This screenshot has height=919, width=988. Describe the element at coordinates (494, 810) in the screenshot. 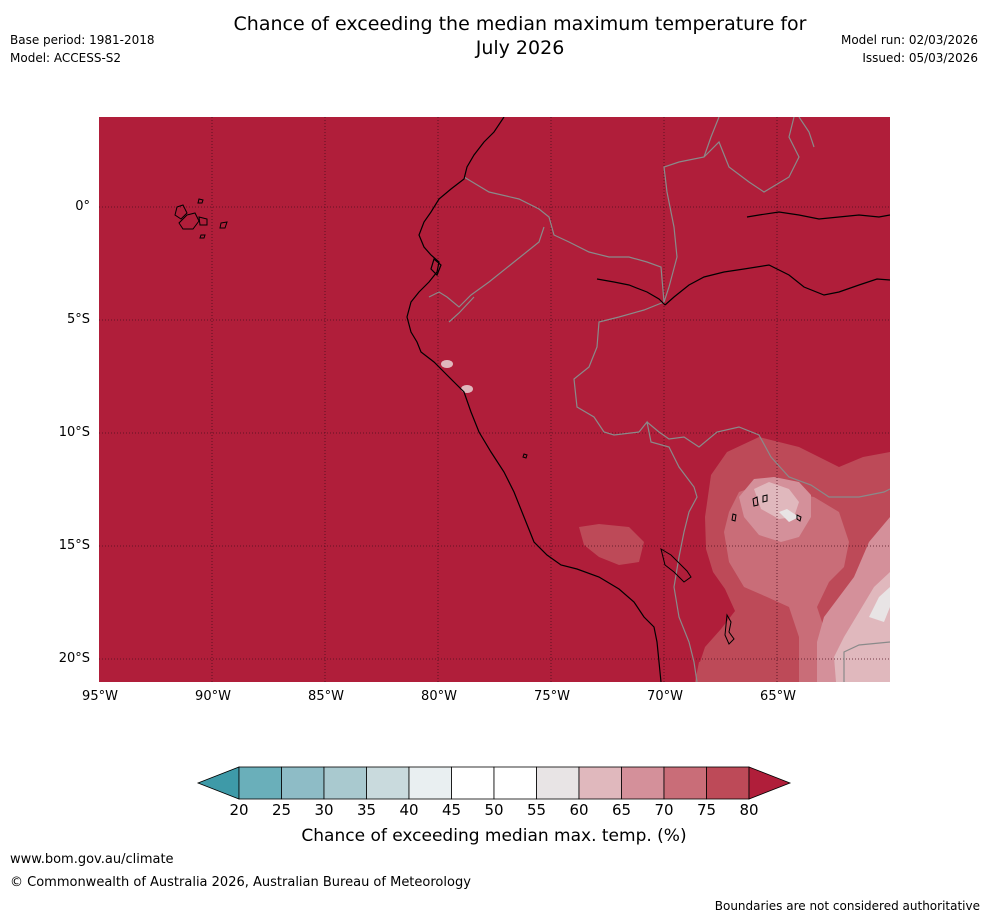

I see `colorbar-tick-50: 50` at that location.